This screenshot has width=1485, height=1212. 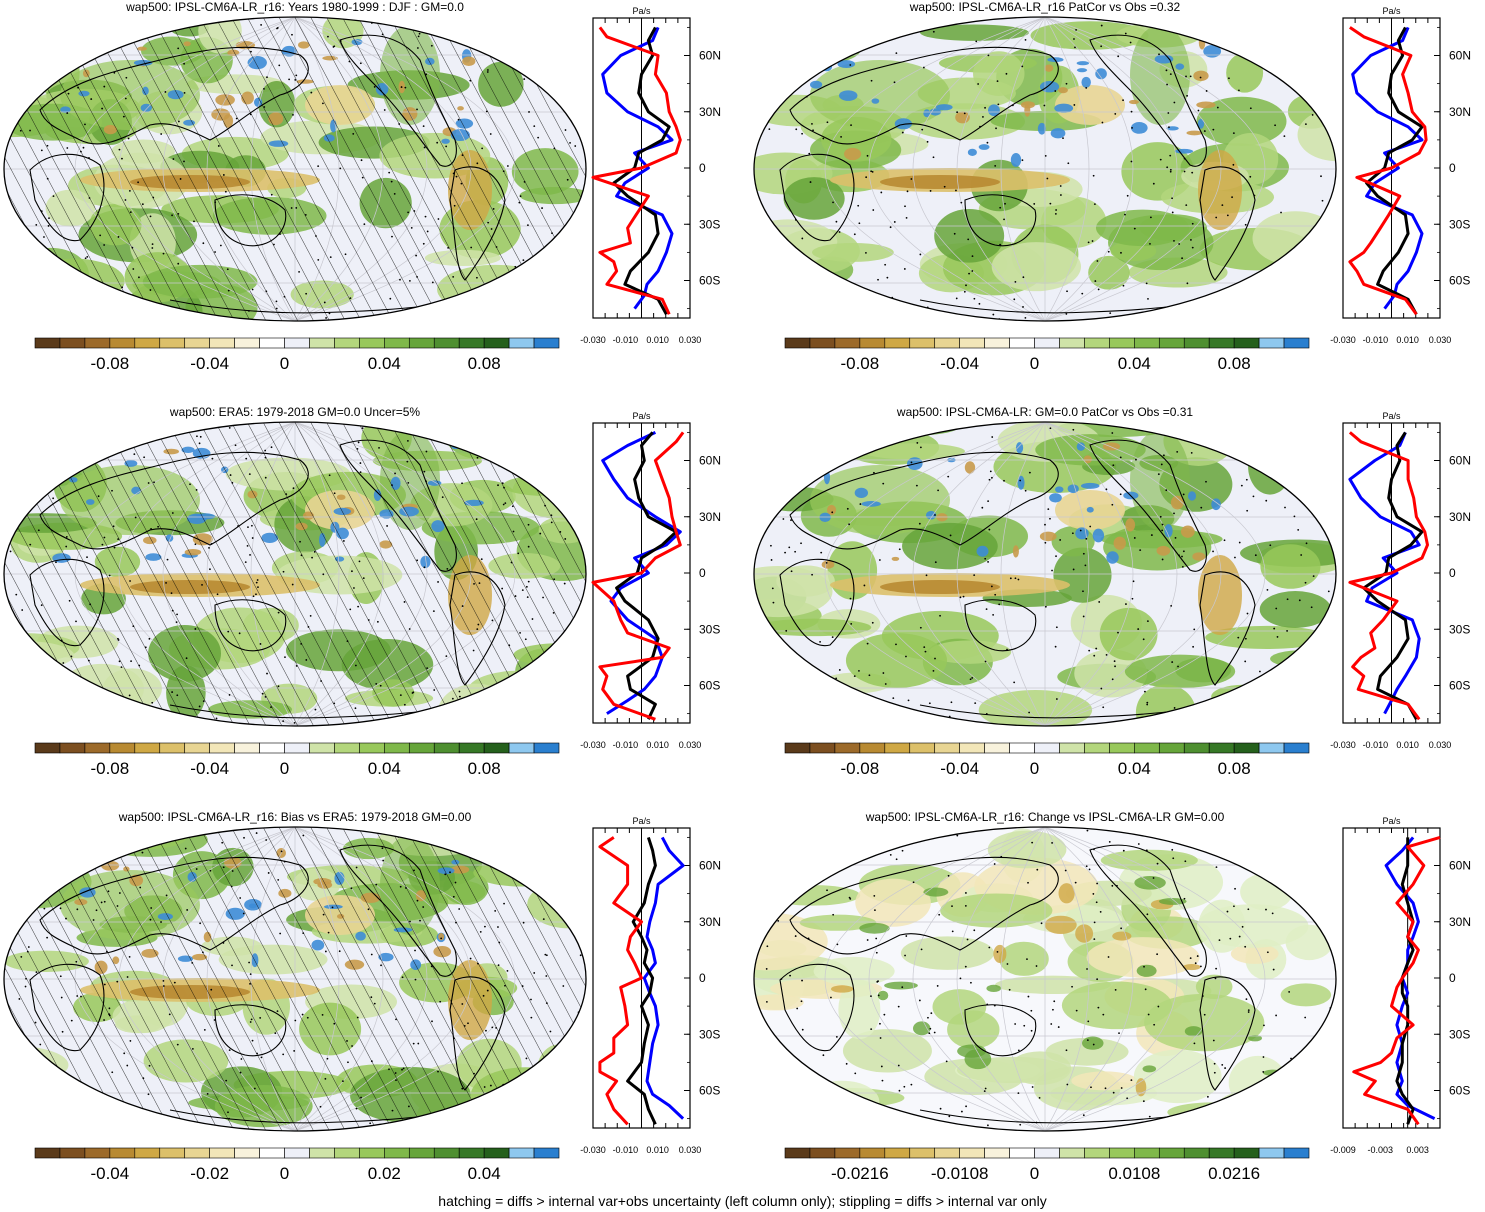 I want to click on x-tick-label: -0.030, so click(x=1343, y=745).